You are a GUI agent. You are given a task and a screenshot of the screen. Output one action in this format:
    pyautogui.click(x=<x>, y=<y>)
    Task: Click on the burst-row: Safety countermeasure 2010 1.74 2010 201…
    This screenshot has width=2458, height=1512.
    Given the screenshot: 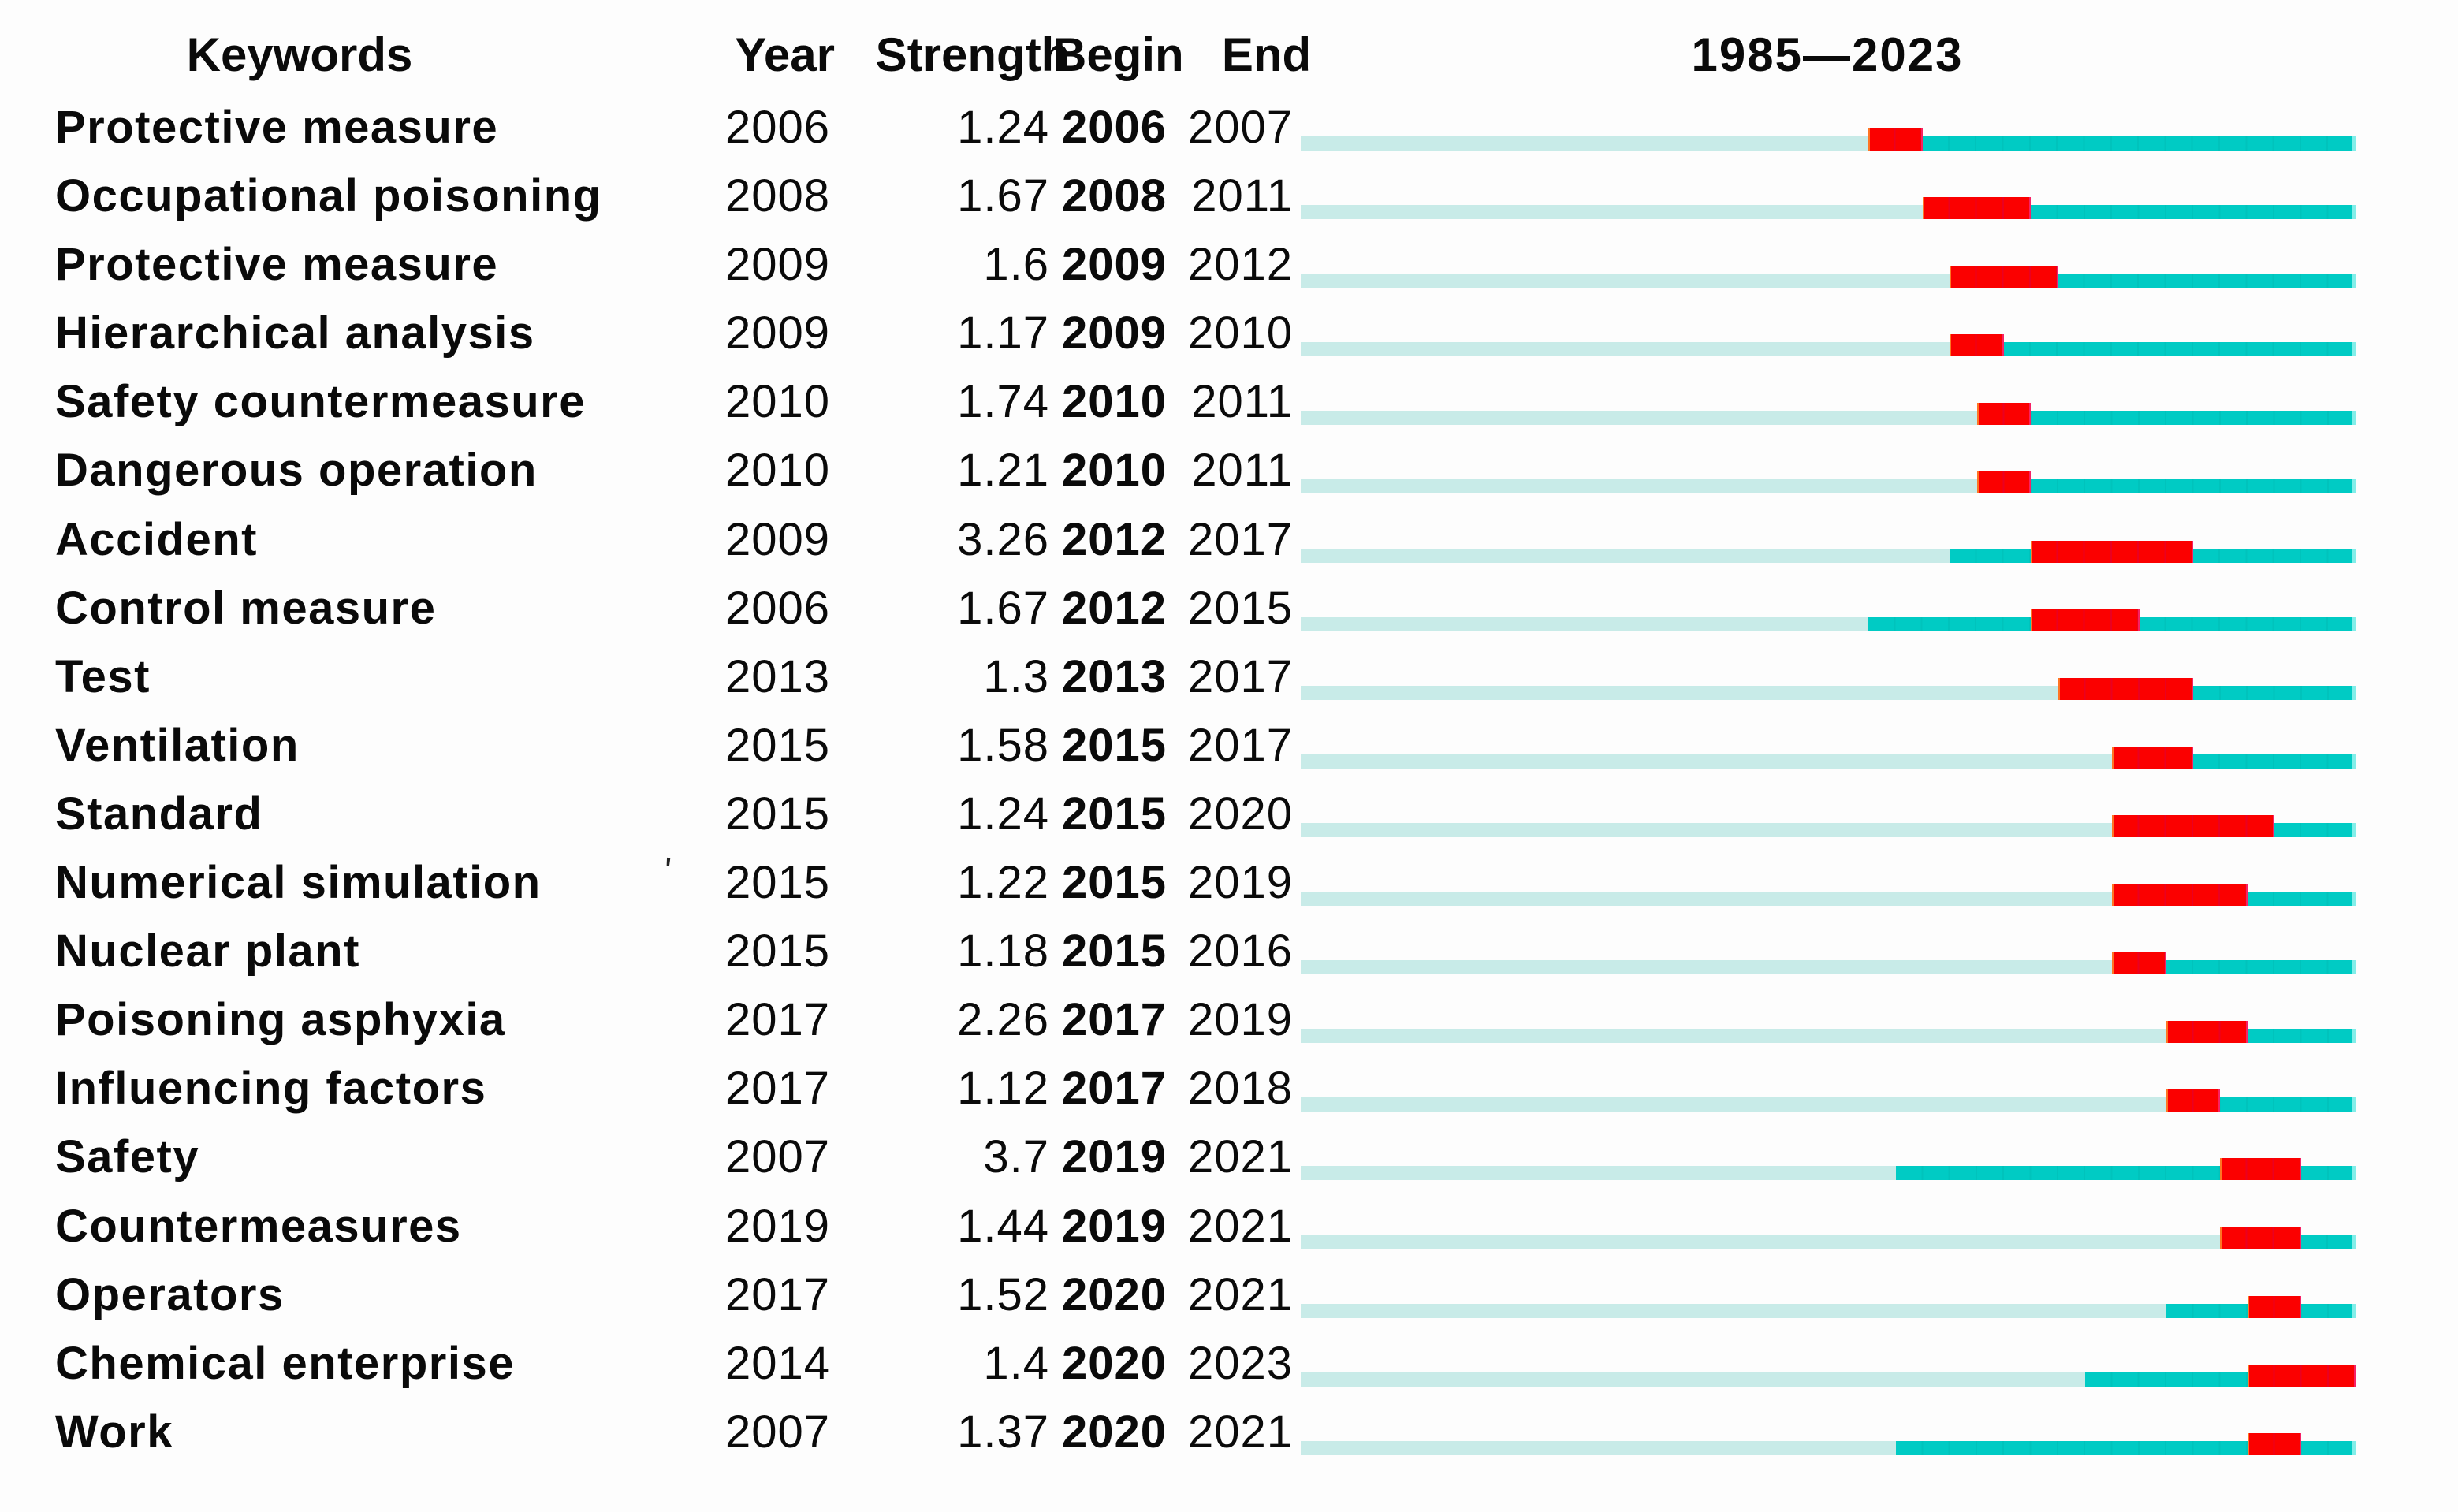 What is the action you would take?
    pyautogui.click(x=1229, y=414)
    